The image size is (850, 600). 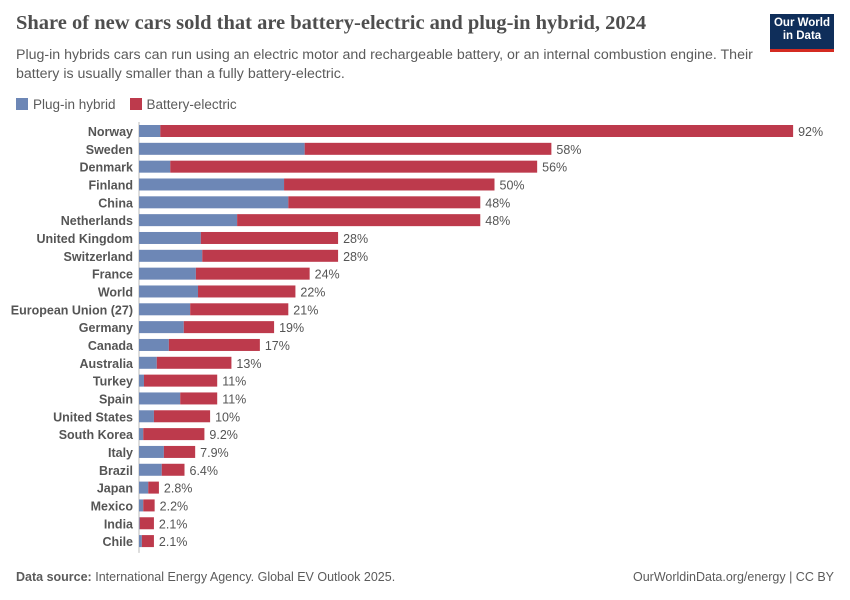 I want to click on legend-swatch-phev, so click(x=22, y=104).